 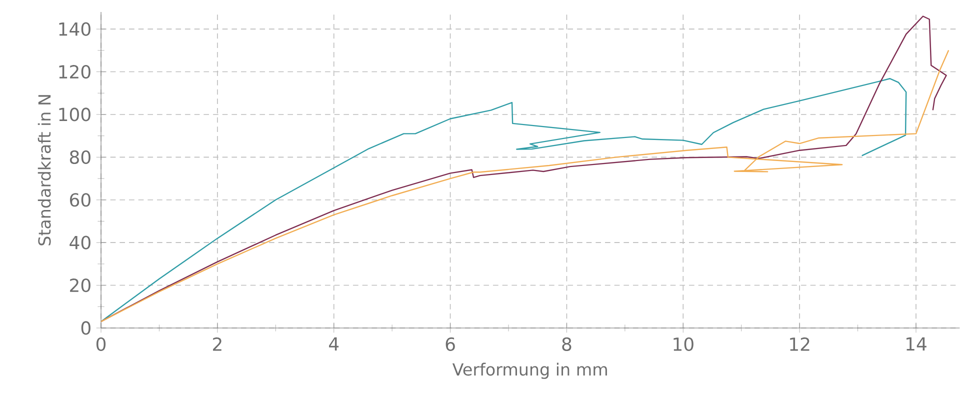 What do you see at coordinates (529, 370) in the screenshot?
I see `x-axis-title: Verformung in mm` at bounding box center [529, 370].